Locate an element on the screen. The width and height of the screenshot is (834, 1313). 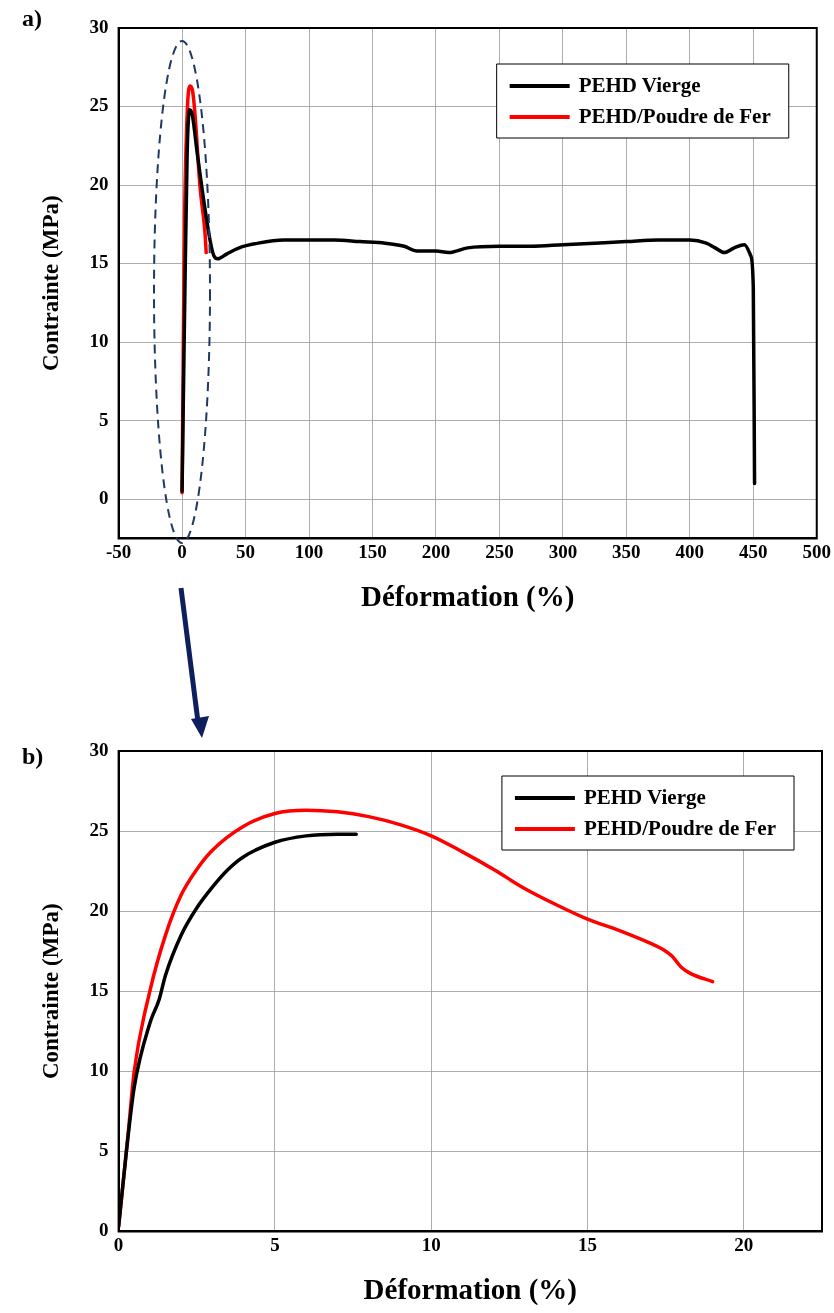
x-tick-label: 300 is located at coordinates (563, 551).